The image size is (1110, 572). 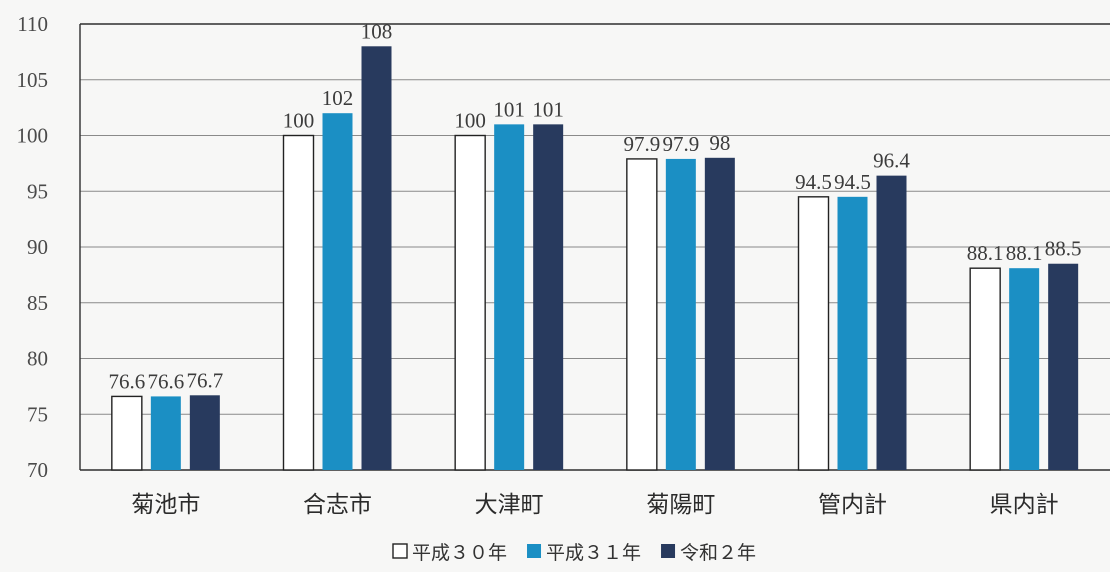 What do you see at coordinates (459, 553) in the screenshot?
I see `legend-label: 平成３０年` at bounding box center [459, 553].